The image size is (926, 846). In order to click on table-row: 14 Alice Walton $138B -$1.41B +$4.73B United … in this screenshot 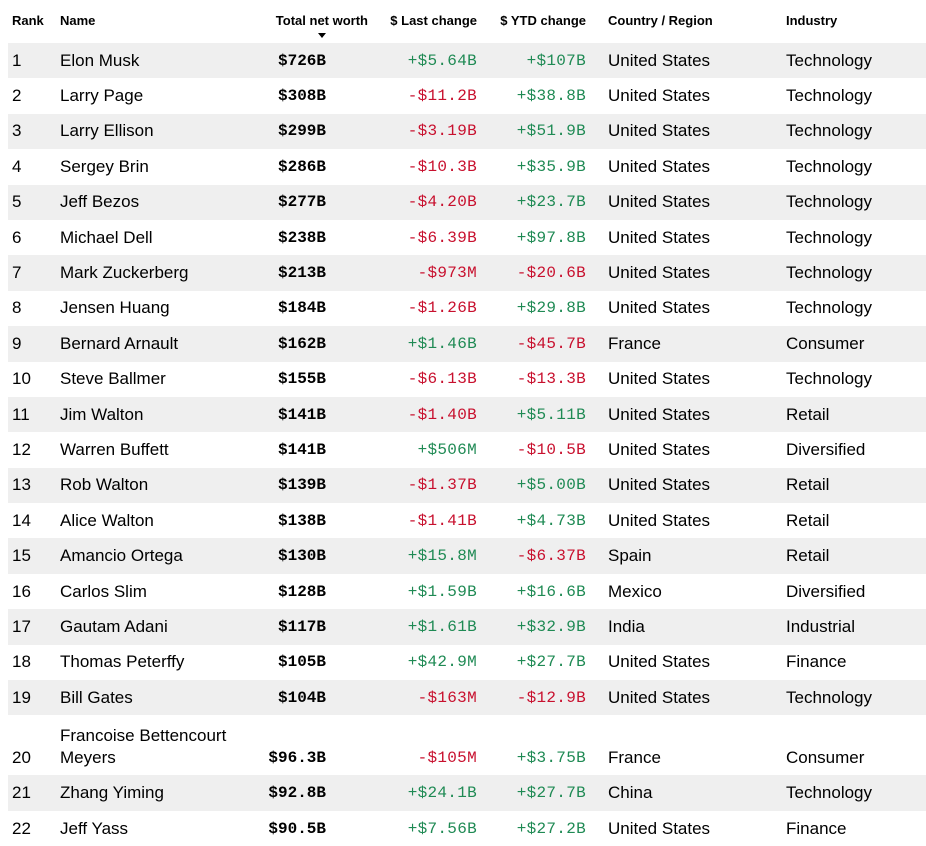, I will do `click(467, 520)`.